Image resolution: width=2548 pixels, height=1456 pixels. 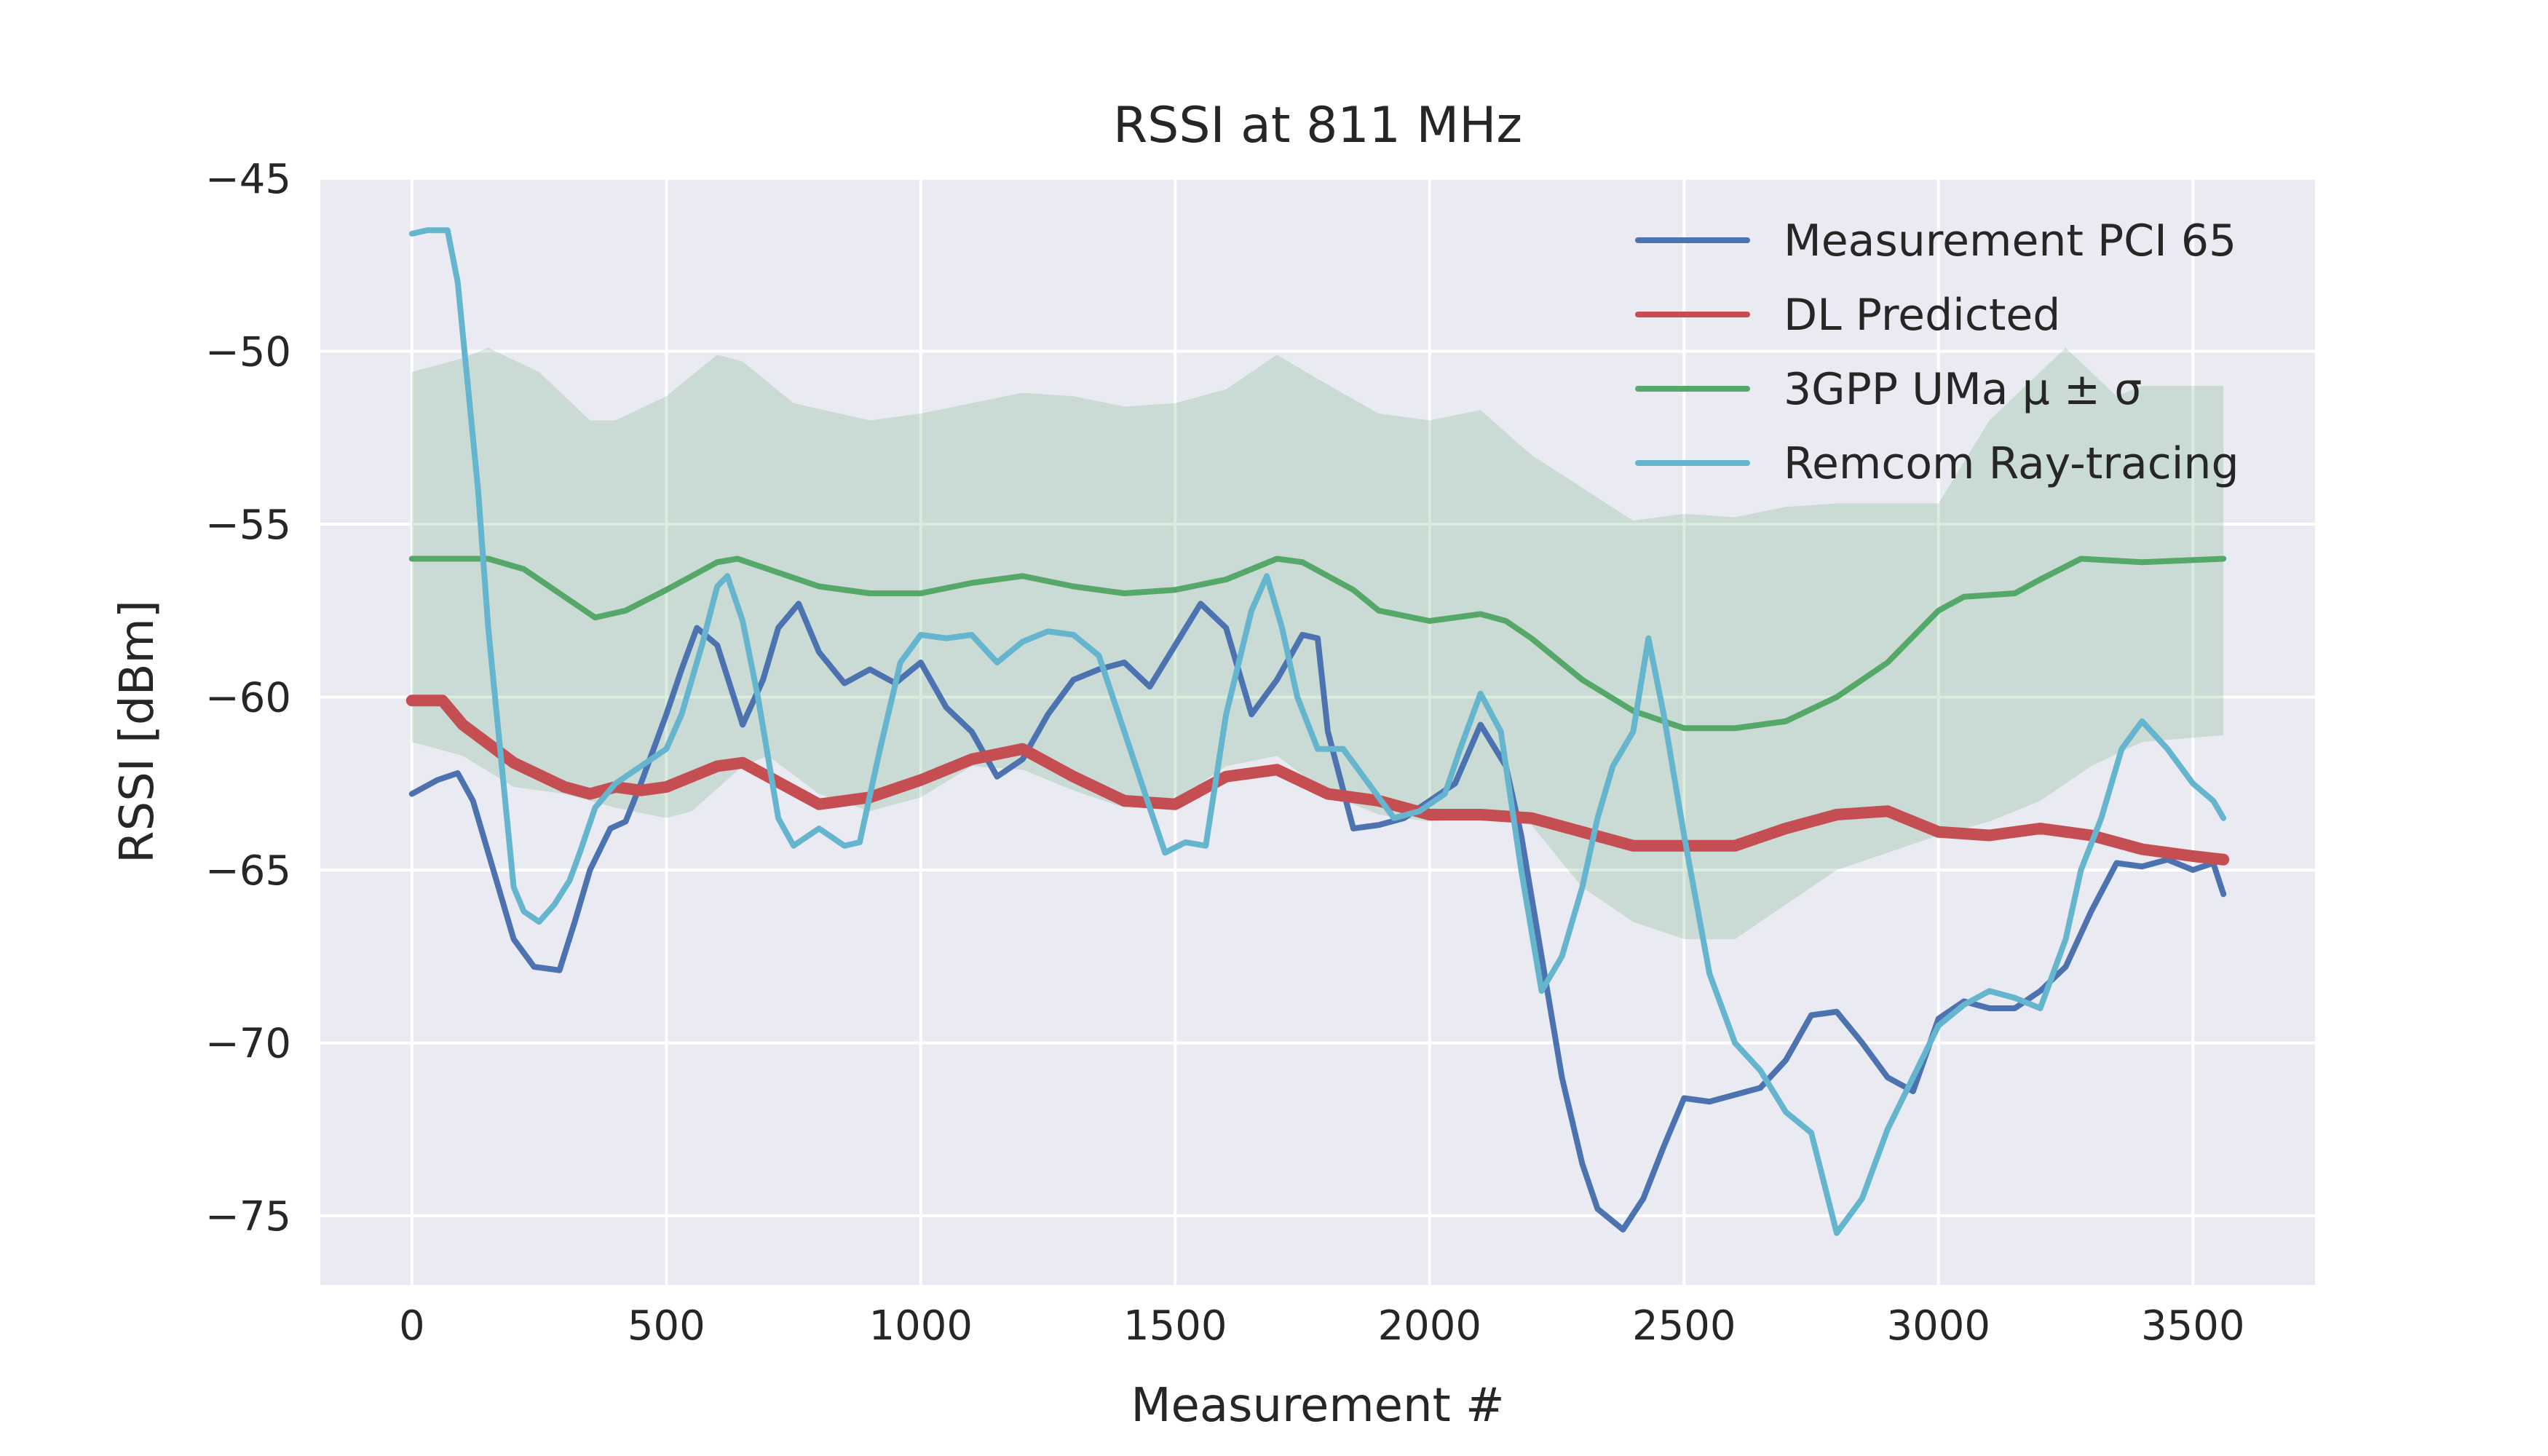 I want to click on x-tick-labels: 0 500 1000 1500 2000 2500 3000 3500, so click(x=1322, y=1326).